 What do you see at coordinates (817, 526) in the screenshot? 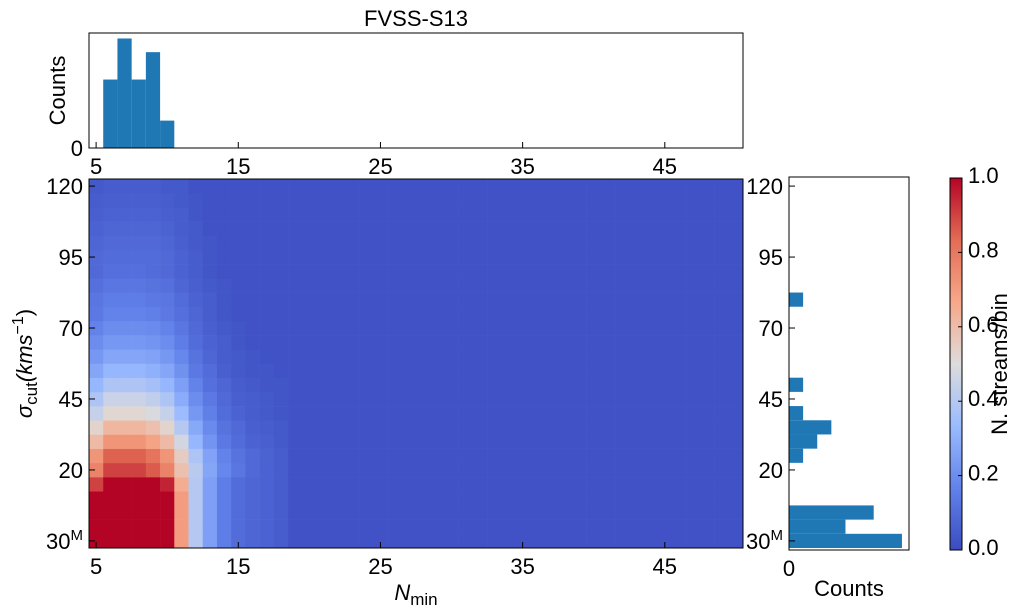
I see `bar` at bounding box center [817, 526].